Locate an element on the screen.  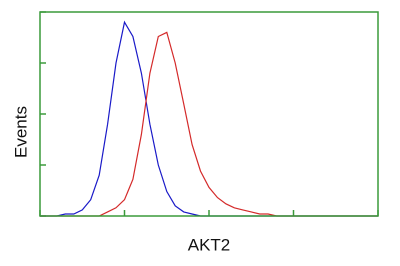
x-axis-label: AKT2 is located at coordinates (209, 244).